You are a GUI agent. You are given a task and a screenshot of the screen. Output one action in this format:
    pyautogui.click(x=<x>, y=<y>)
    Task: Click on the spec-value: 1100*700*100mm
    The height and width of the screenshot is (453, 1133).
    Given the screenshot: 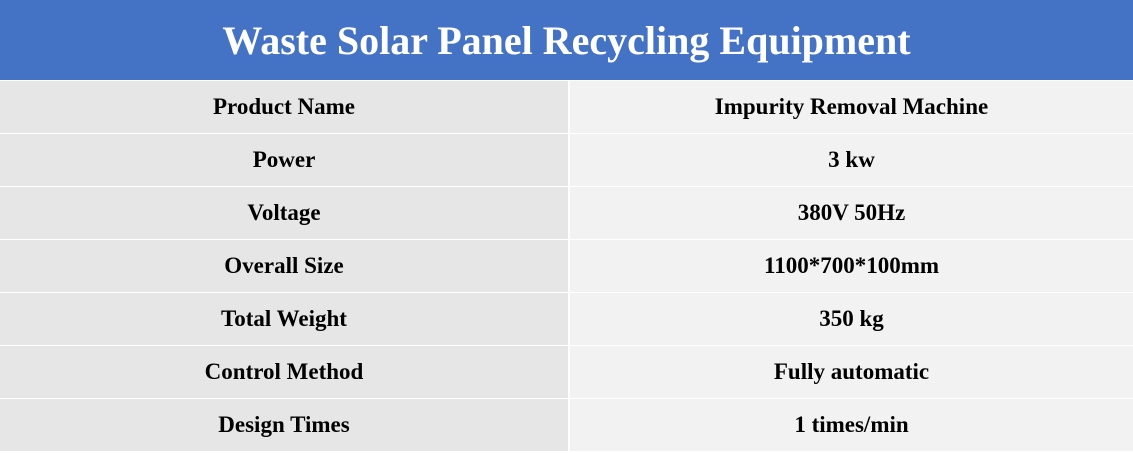 What is the action you would take?
    pyautogui.click(x=851, y=266)
    